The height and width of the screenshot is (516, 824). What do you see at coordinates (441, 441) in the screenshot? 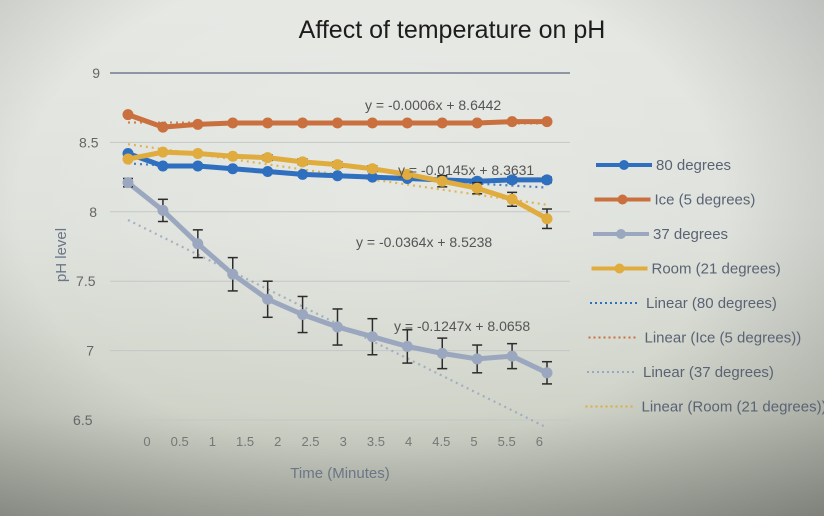
I see `x-tick-label: 4.5` at bounding box center [441, 441].